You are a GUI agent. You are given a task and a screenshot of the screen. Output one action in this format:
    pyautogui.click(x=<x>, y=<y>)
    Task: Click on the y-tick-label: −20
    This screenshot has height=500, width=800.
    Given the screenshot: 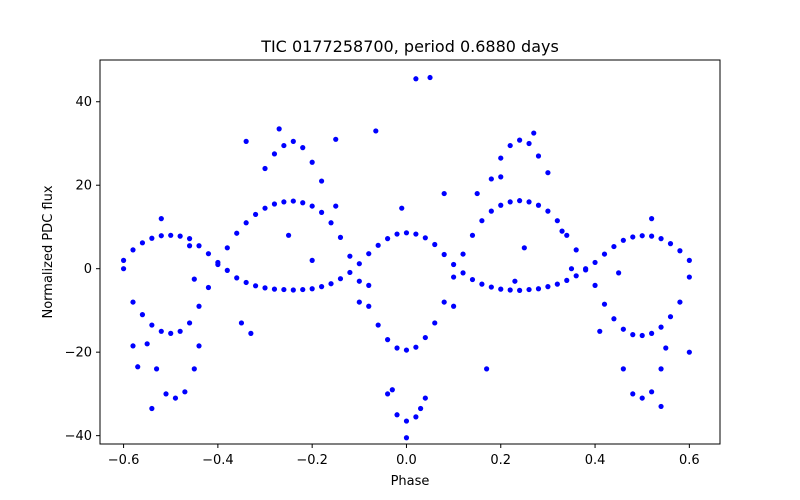 What is the action you would take?
    pyautogui.click(x=78, y=353)
    